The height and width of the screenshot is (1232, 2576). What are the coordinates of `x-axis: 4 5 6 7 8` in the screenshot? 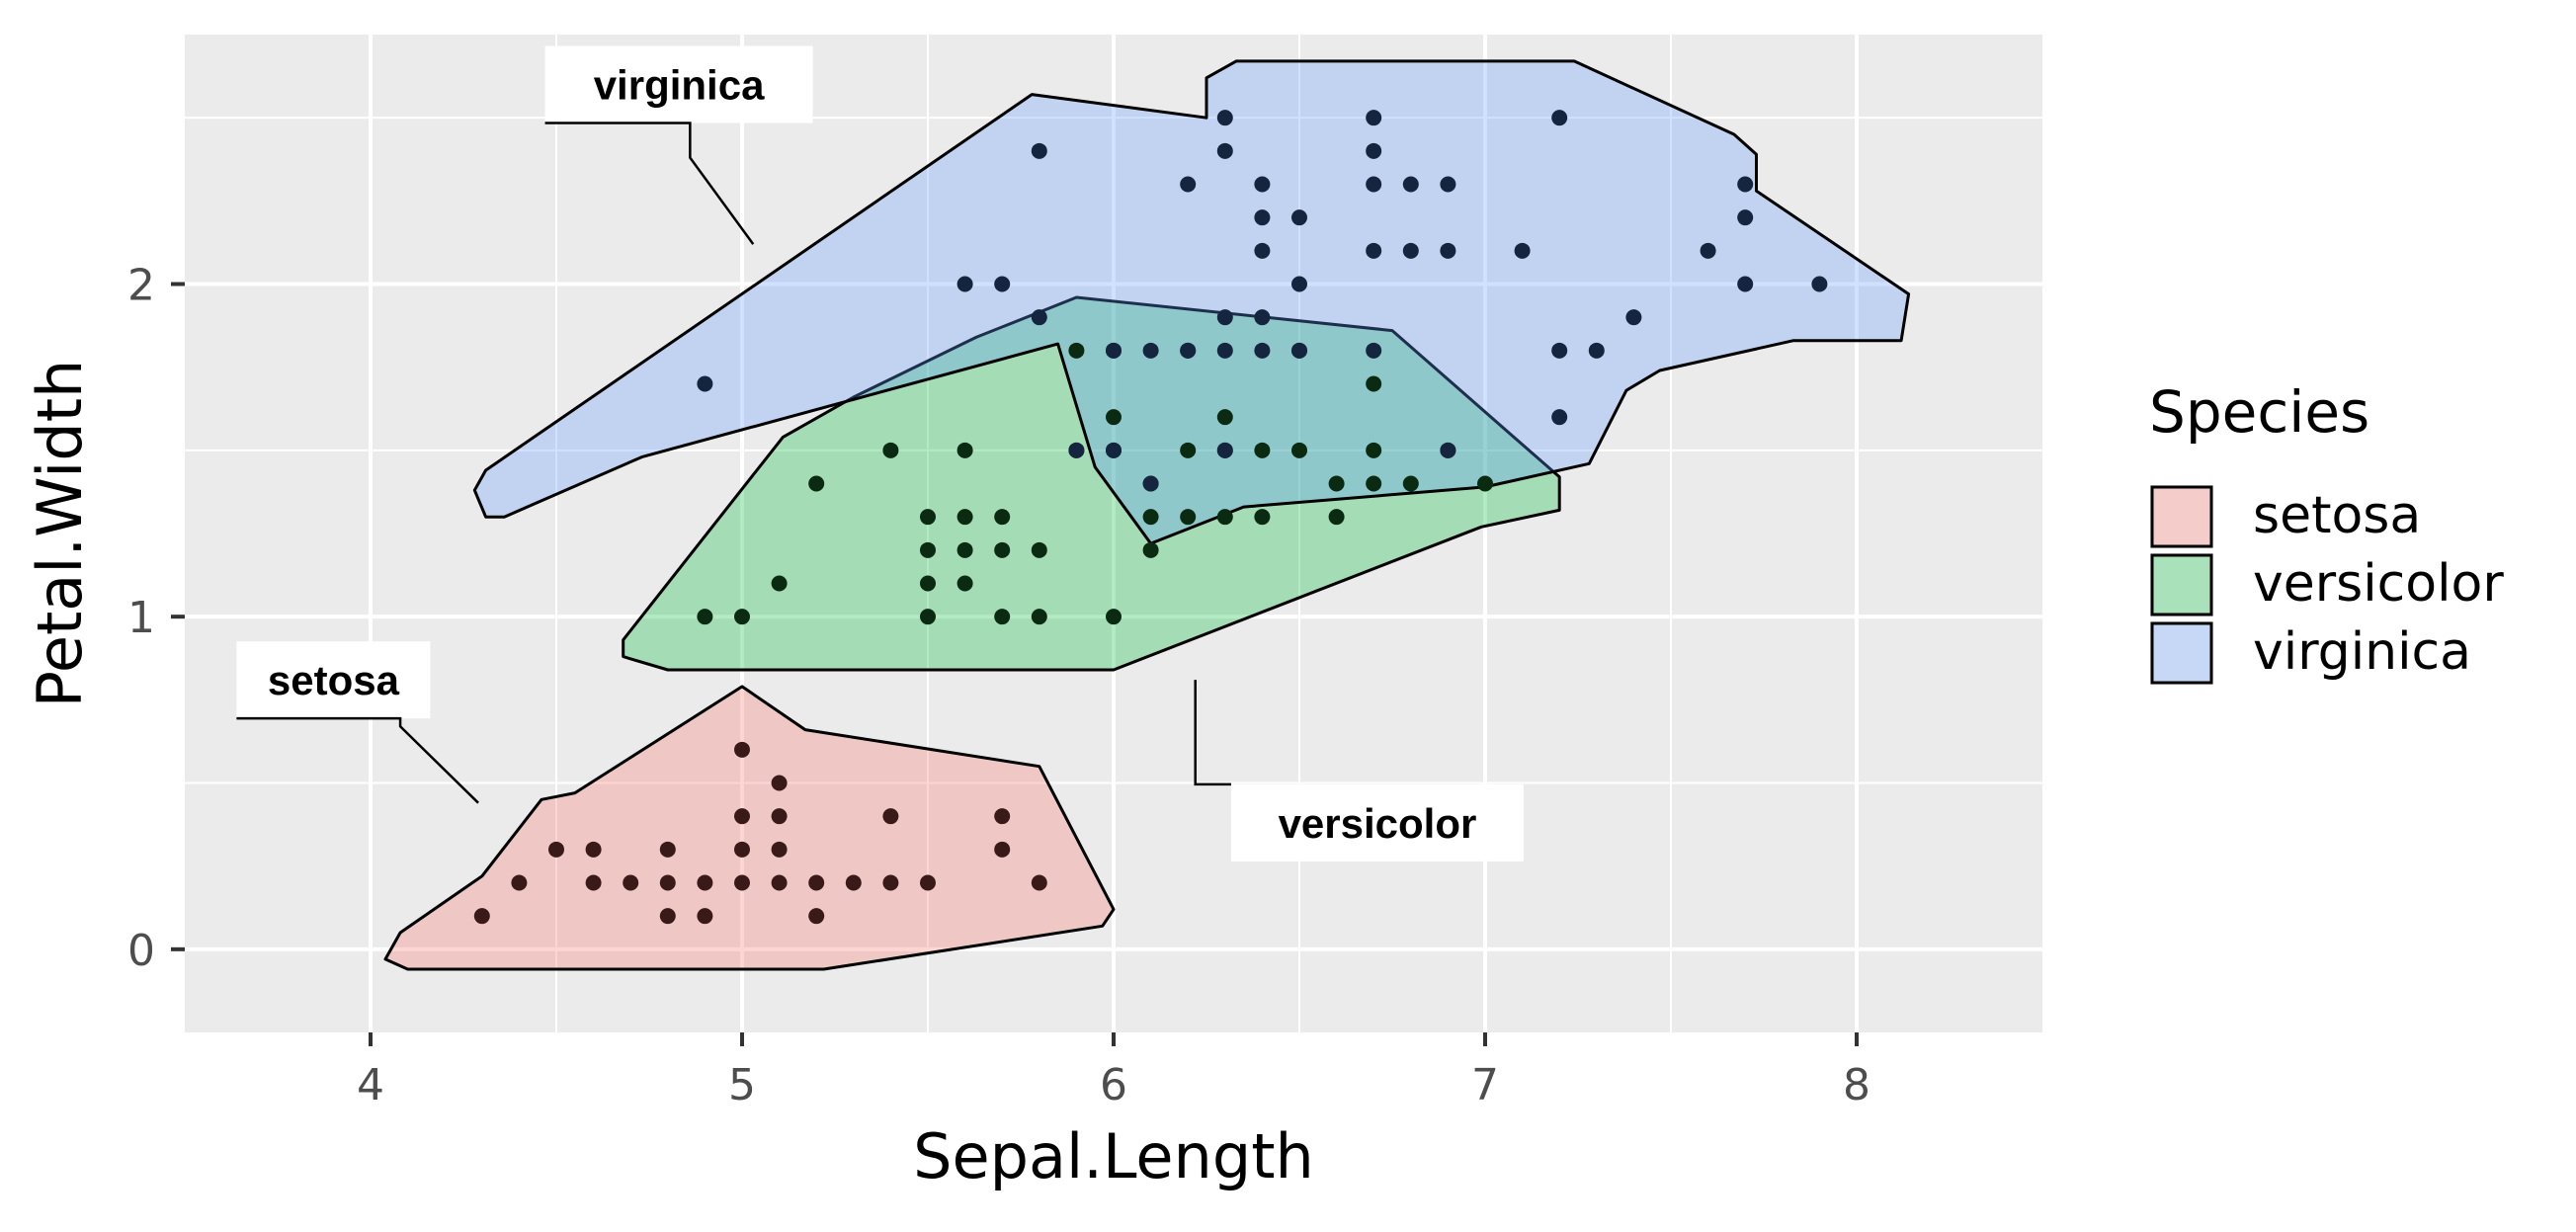 It's located at (1113, 1071).